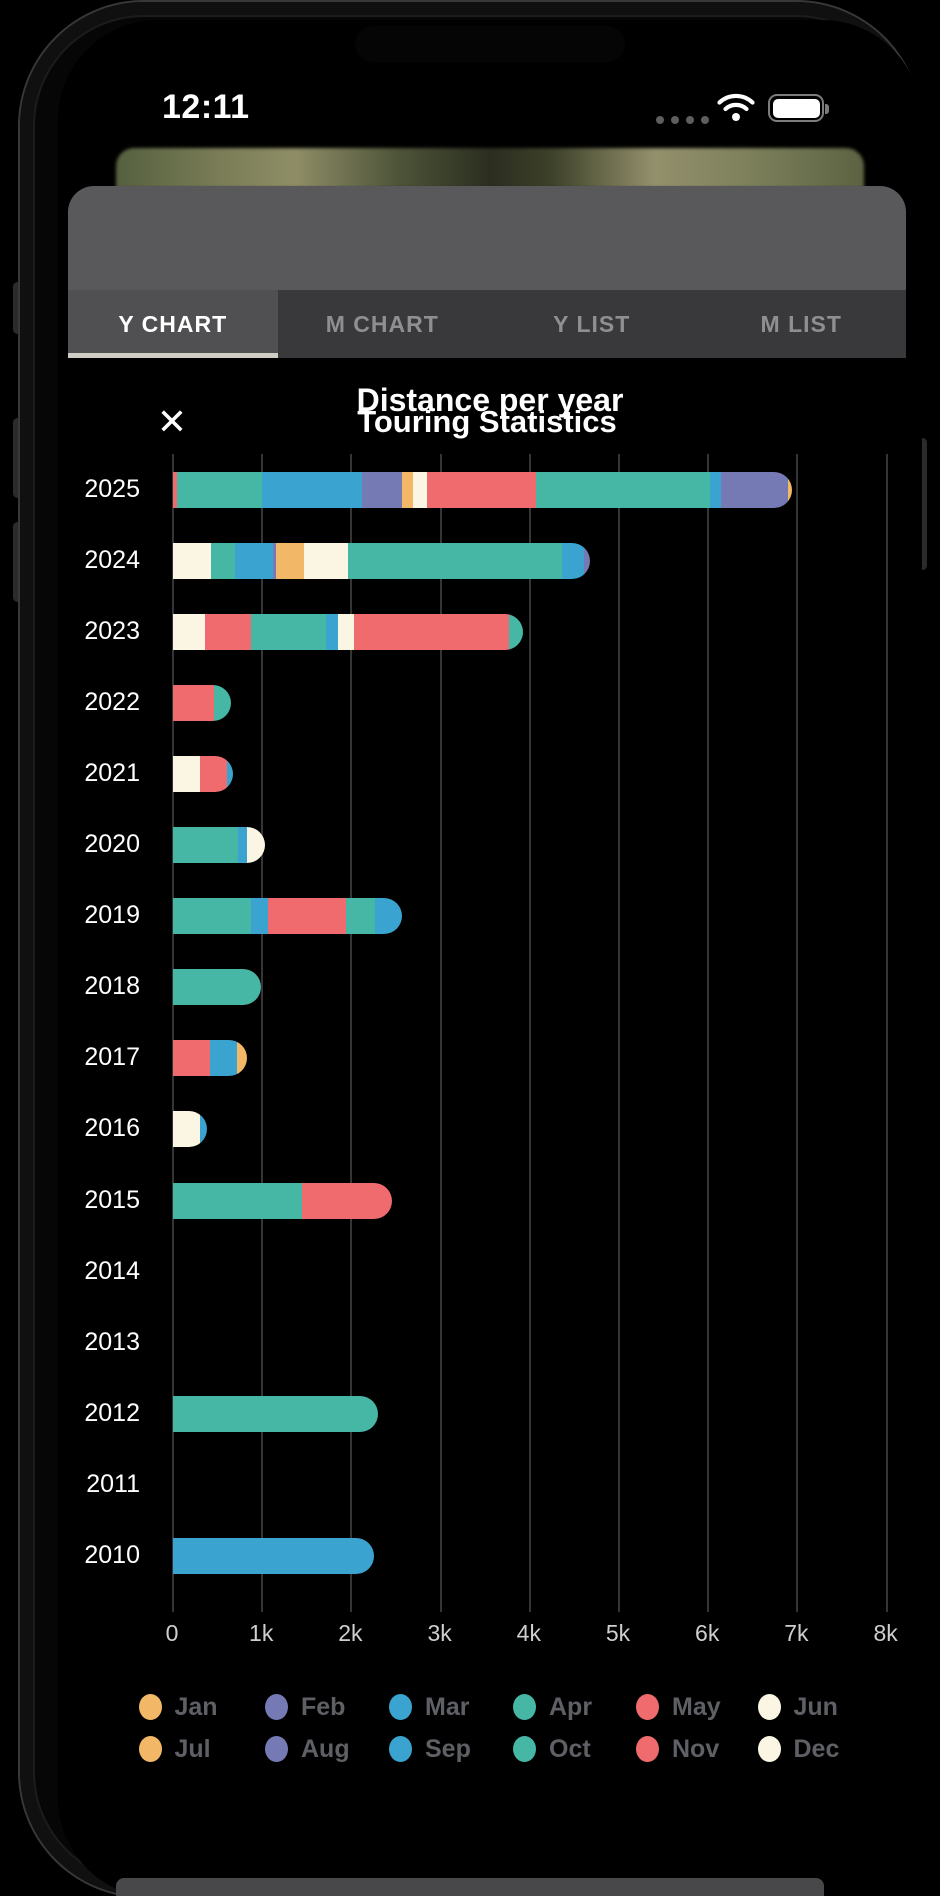 The image size is (940, 1896). Describe the element at coordinates (112, 1554) in the screenshot. I see `year-label: 2010` at that location.